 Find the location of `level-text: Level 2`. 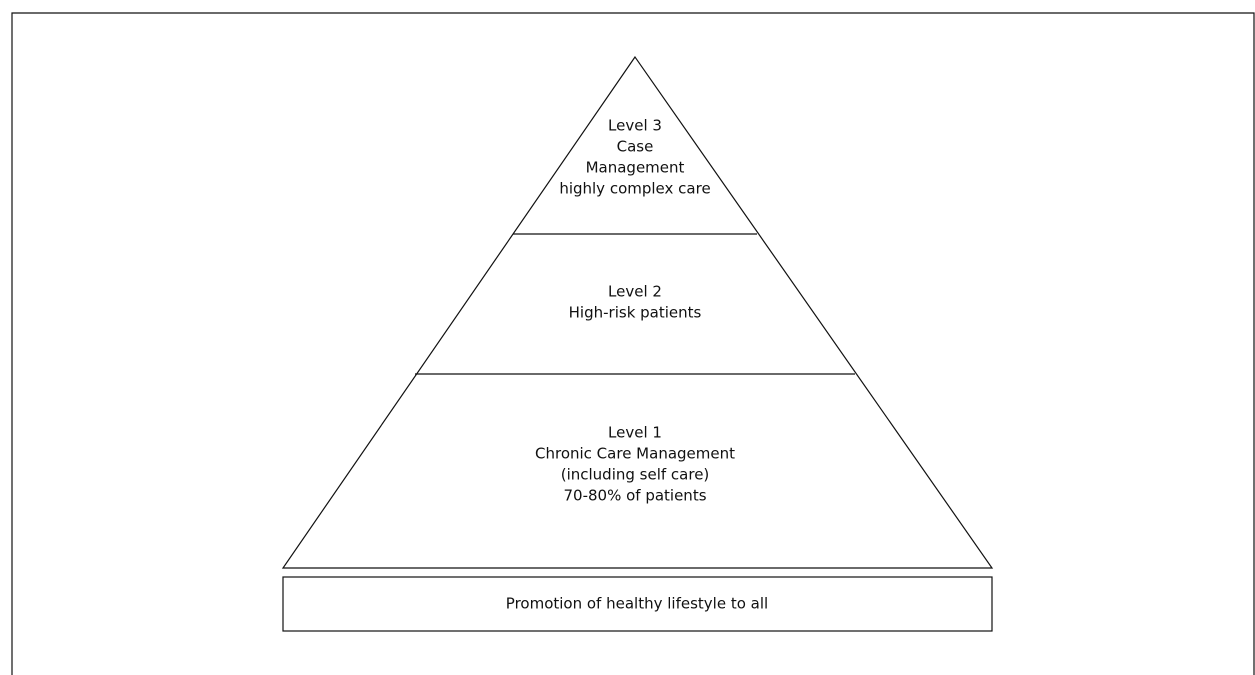

level-text: Level 2 is located at coordinates (635, 292).